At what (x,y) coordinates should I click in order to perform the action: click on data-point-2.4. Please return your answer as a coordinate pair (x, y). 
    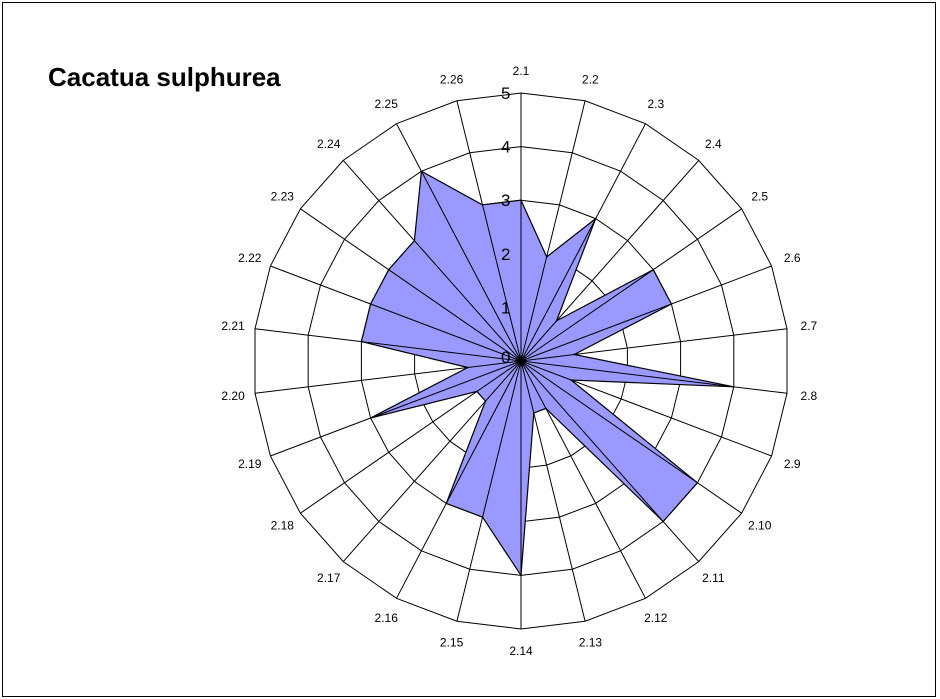
    Looking at the image, I should click on (556, 321).